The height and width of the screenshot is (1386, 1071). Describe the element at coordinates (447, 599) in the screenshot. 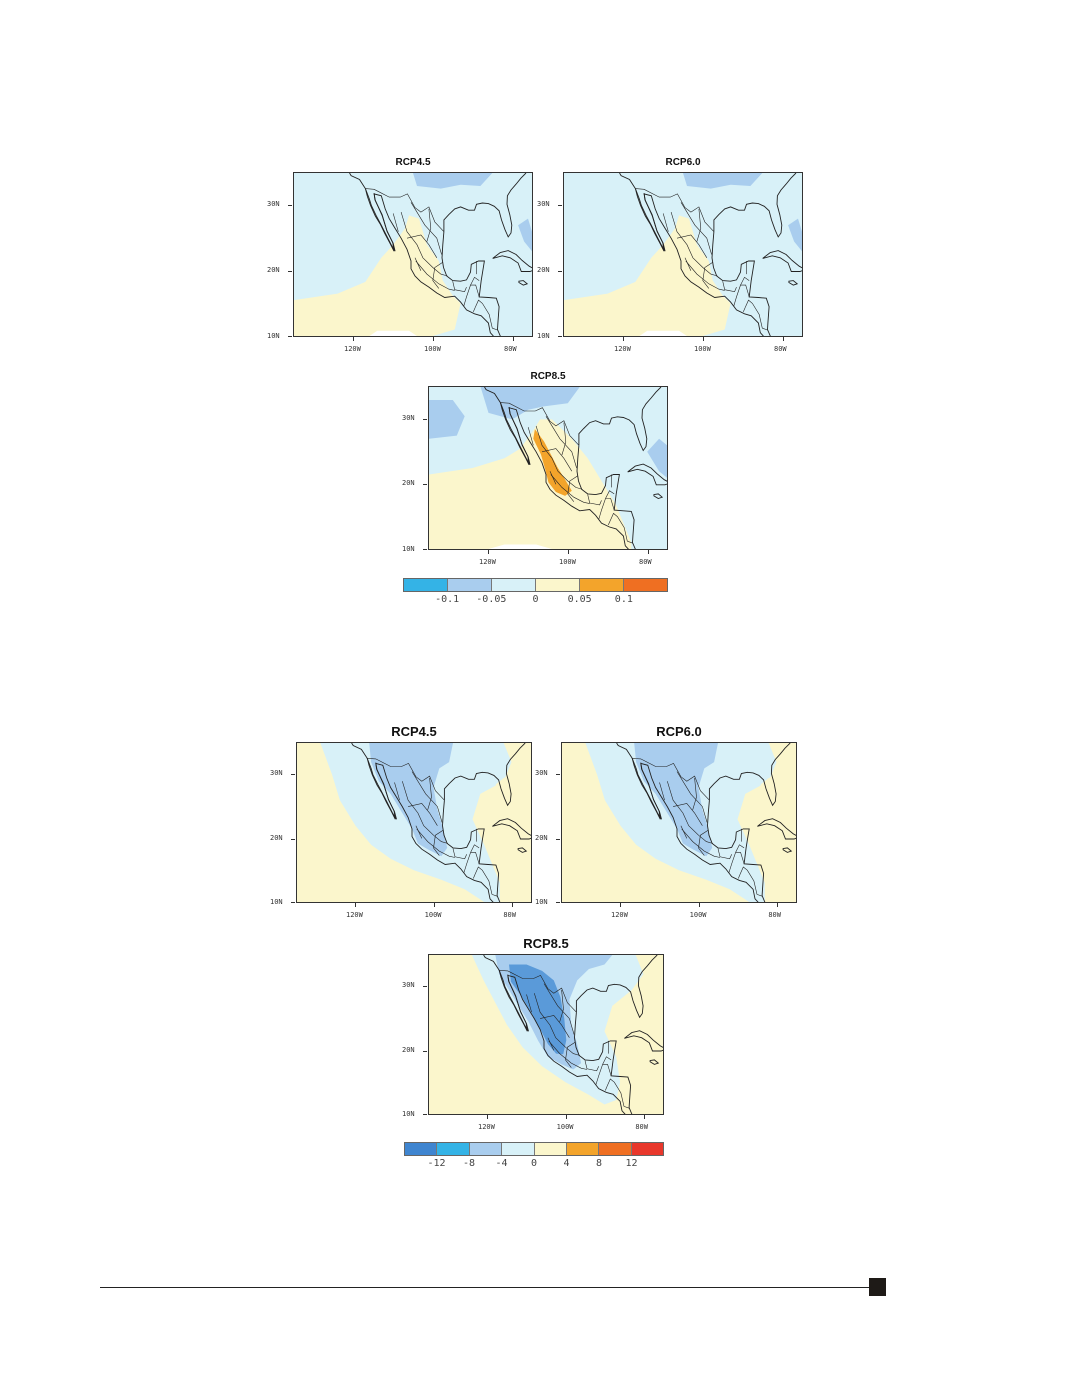

I see `colorbar-label: -0.1` at that location.